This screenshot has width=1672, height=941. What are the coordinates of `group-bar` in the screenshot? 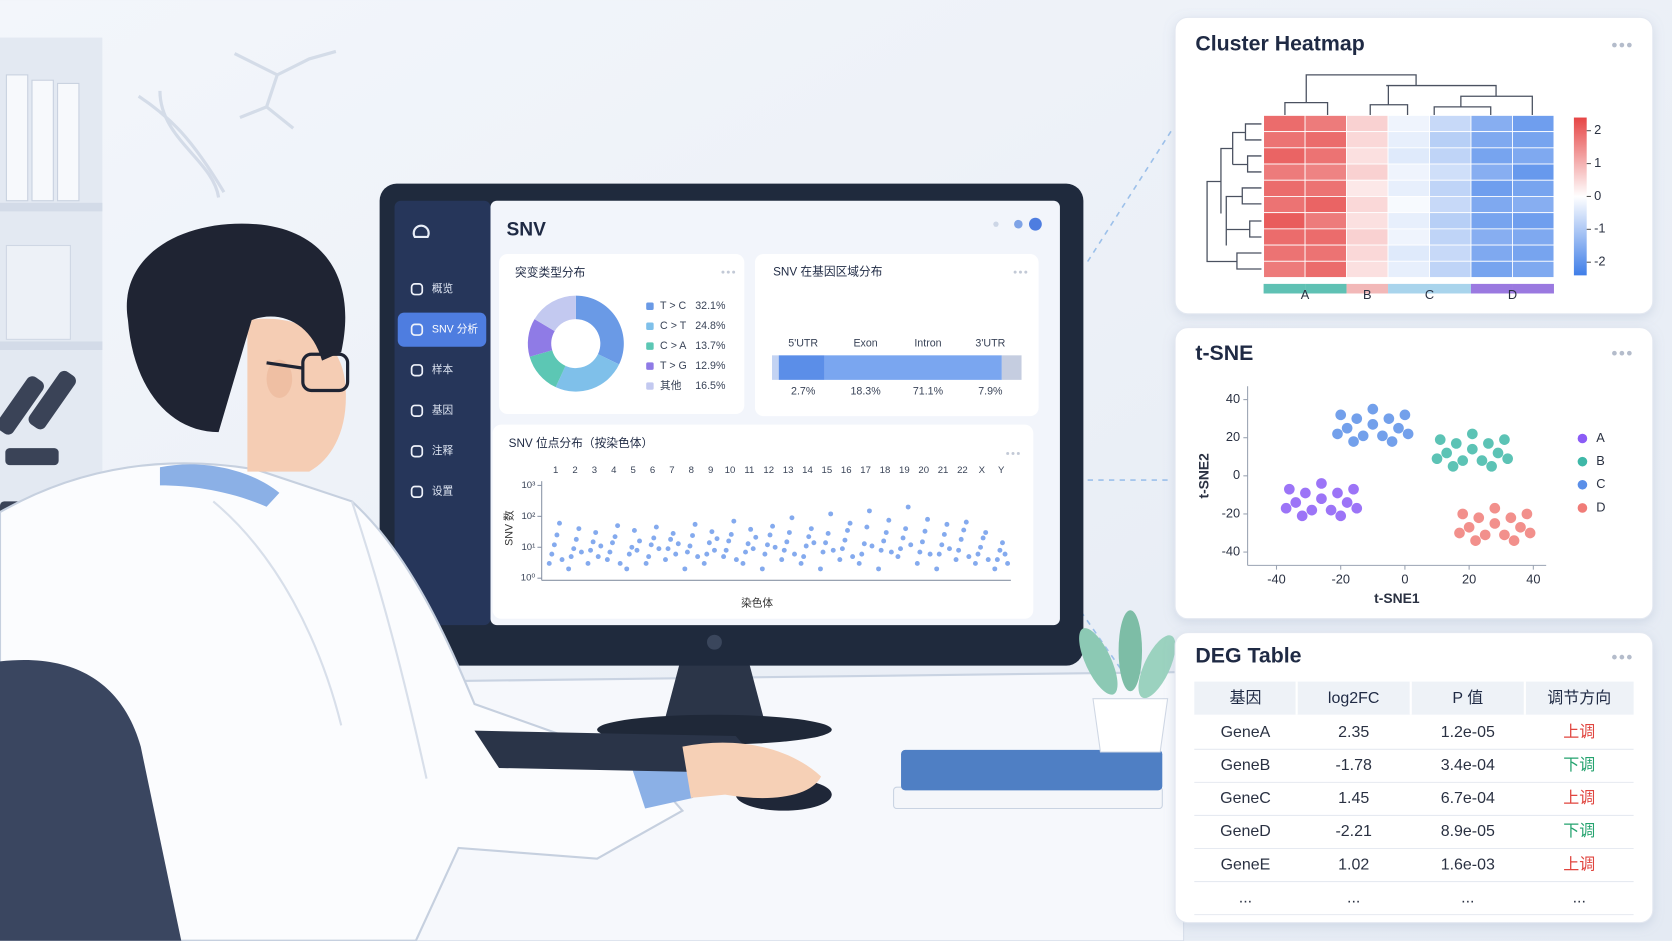 It's located at (1367, 288).